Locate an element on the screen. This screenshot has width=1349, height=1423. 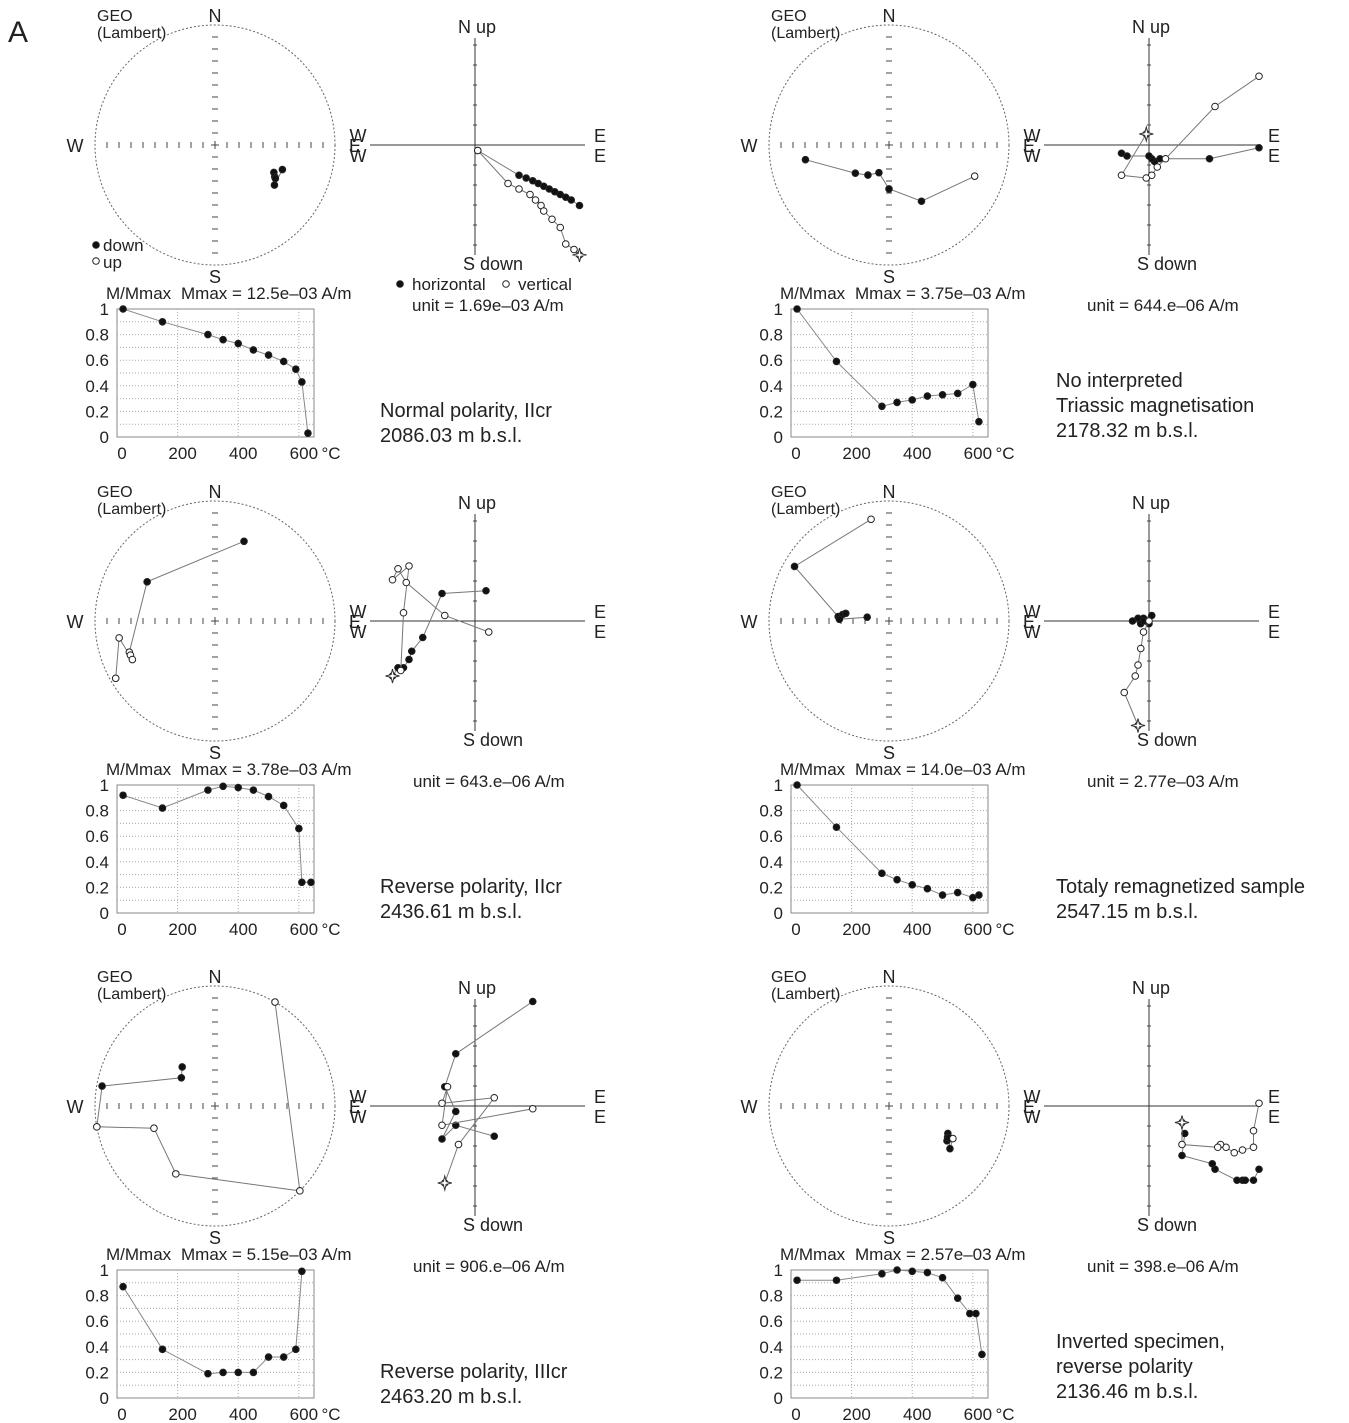
demag-path is located at coordinates (888, 841).